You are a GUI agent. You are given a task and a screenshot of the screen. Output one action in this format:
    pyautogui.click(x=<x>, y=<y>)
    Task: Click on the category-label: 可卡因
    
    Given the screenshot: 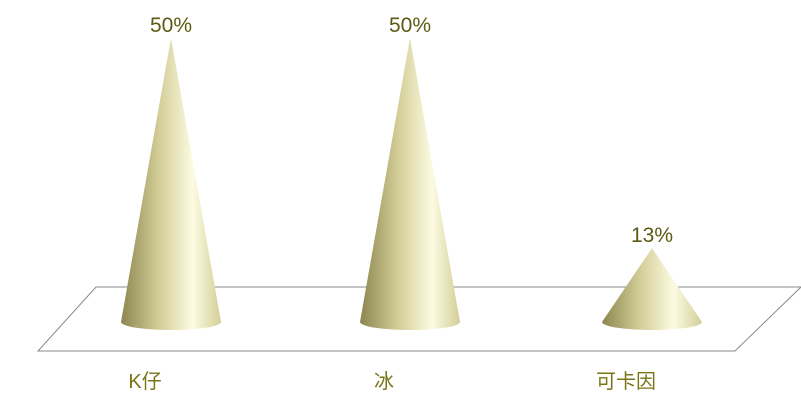 What is the action you would take?
    pyautogui.click(x=626, y=380)
    